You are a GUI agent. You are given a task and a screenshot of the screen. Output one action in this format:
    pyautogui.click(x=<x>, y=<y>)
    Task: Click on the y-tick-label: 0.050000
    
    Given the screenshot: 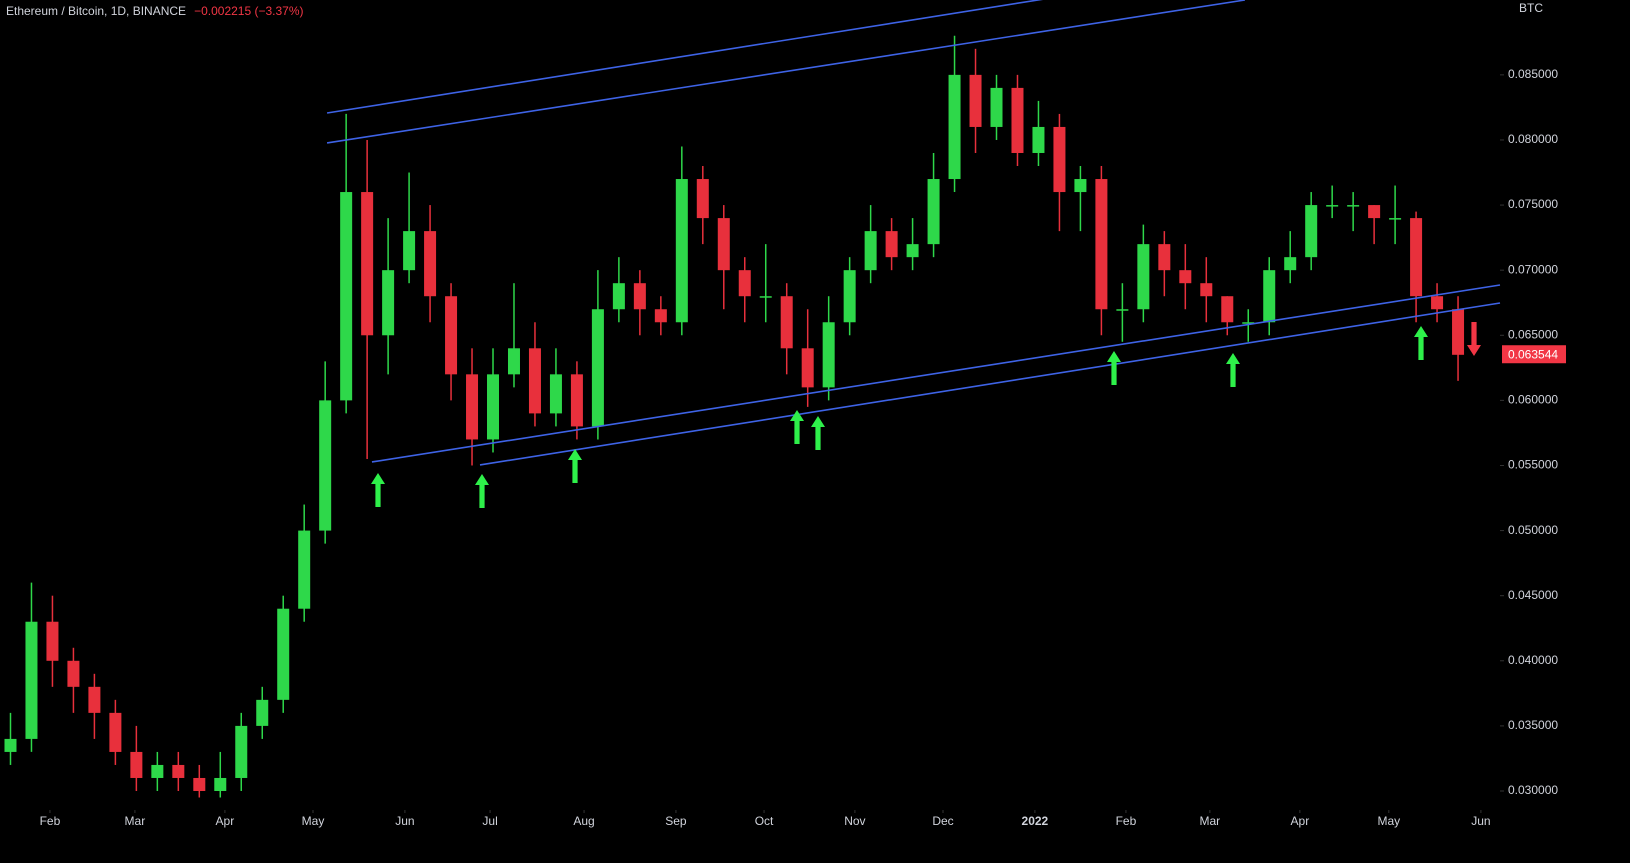 What is the action you would take?
    pyautogui.click(x=1533, y=530)
    